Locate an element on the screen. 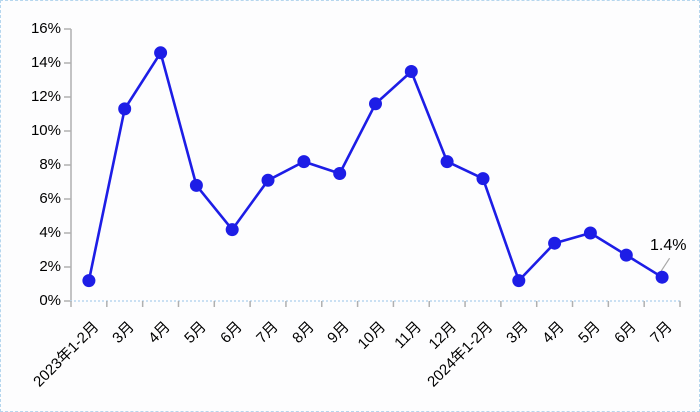 The height and width of the screenshot is (412, 700). y-tick-label: 12% is located at coordinates (45, 96).